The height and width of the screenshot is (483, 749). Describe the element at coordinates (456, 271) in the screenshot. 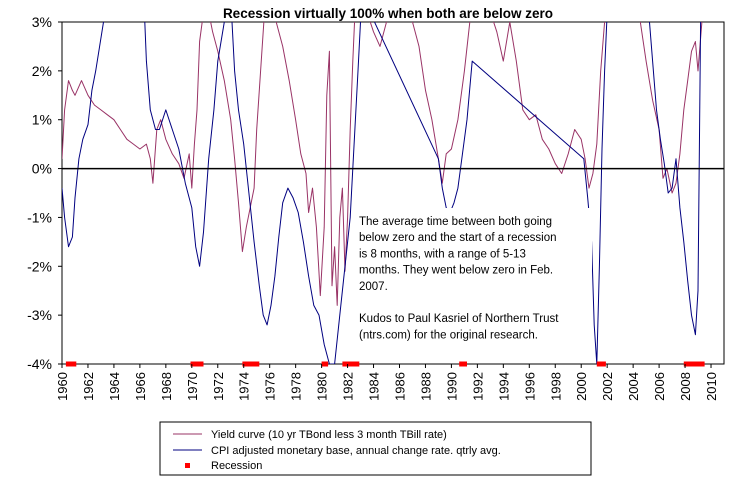

I see `annotation-line: months. They went below zero in Feb.` at that location.